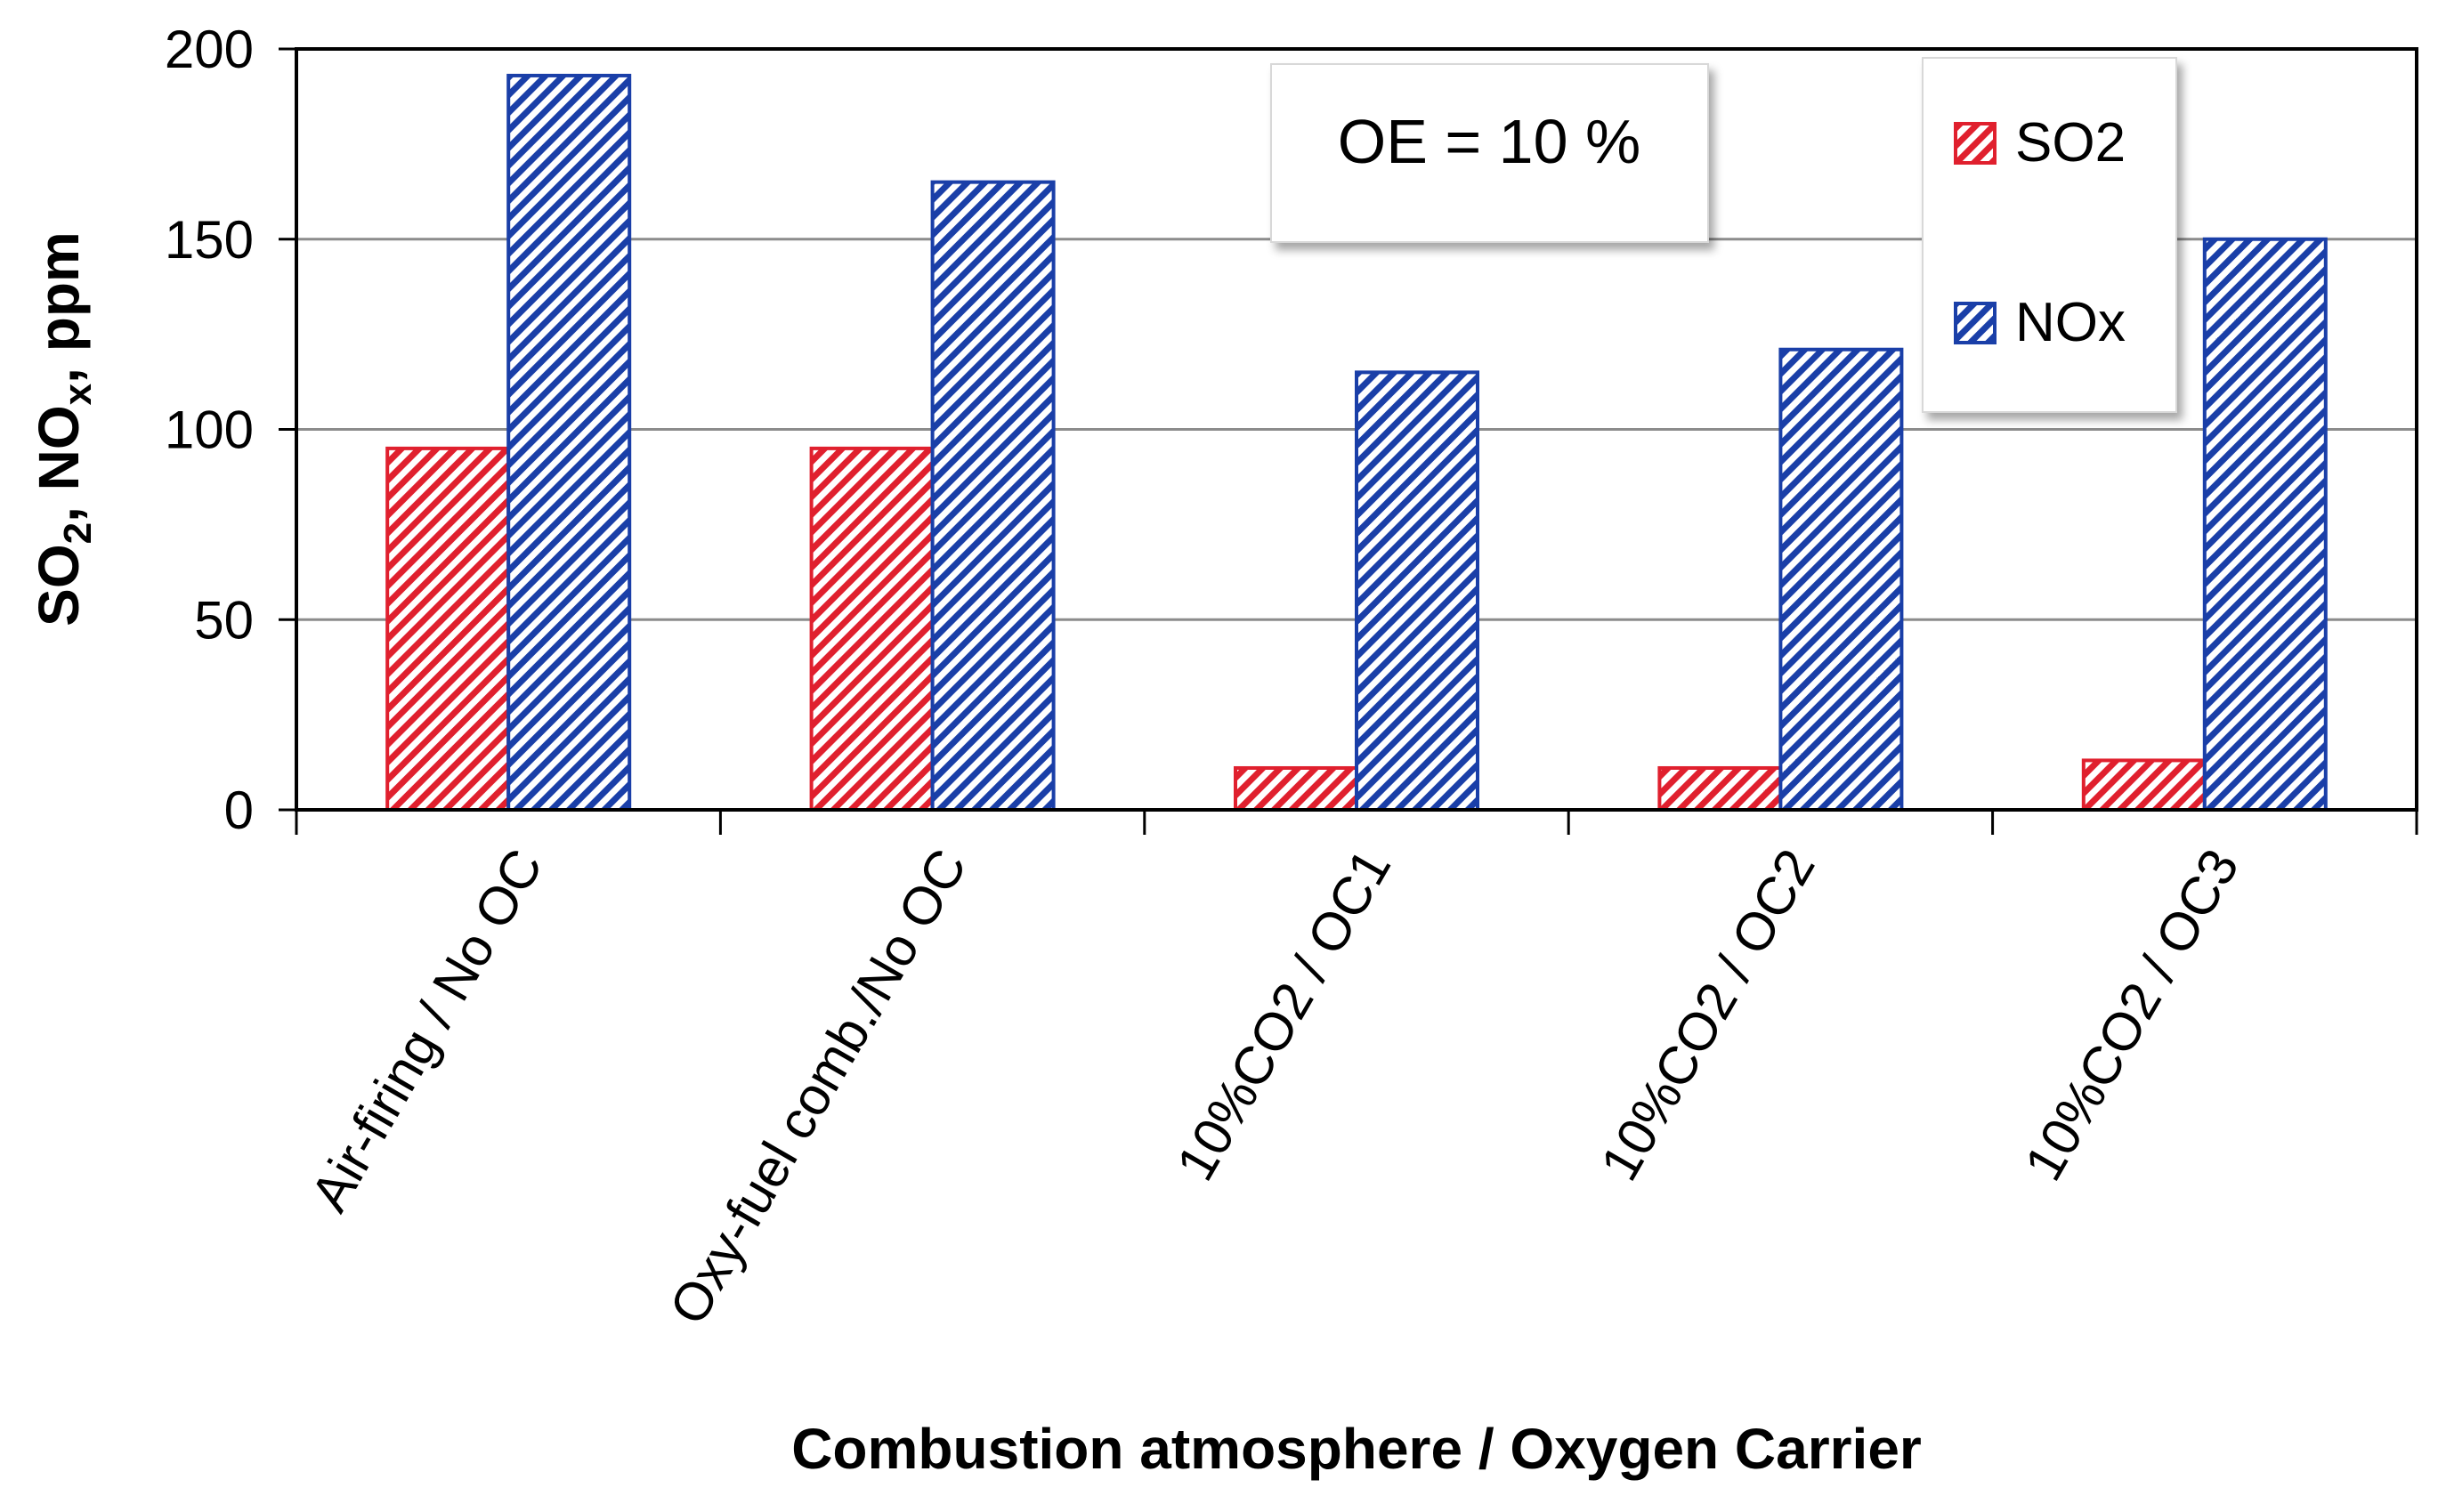 The width and height of the screenshot is (2438, 1512). What do you see at coordinates (209, 49) in the screenshot?
I see `y-tick-label: 200` at bounding box center [209, 49].